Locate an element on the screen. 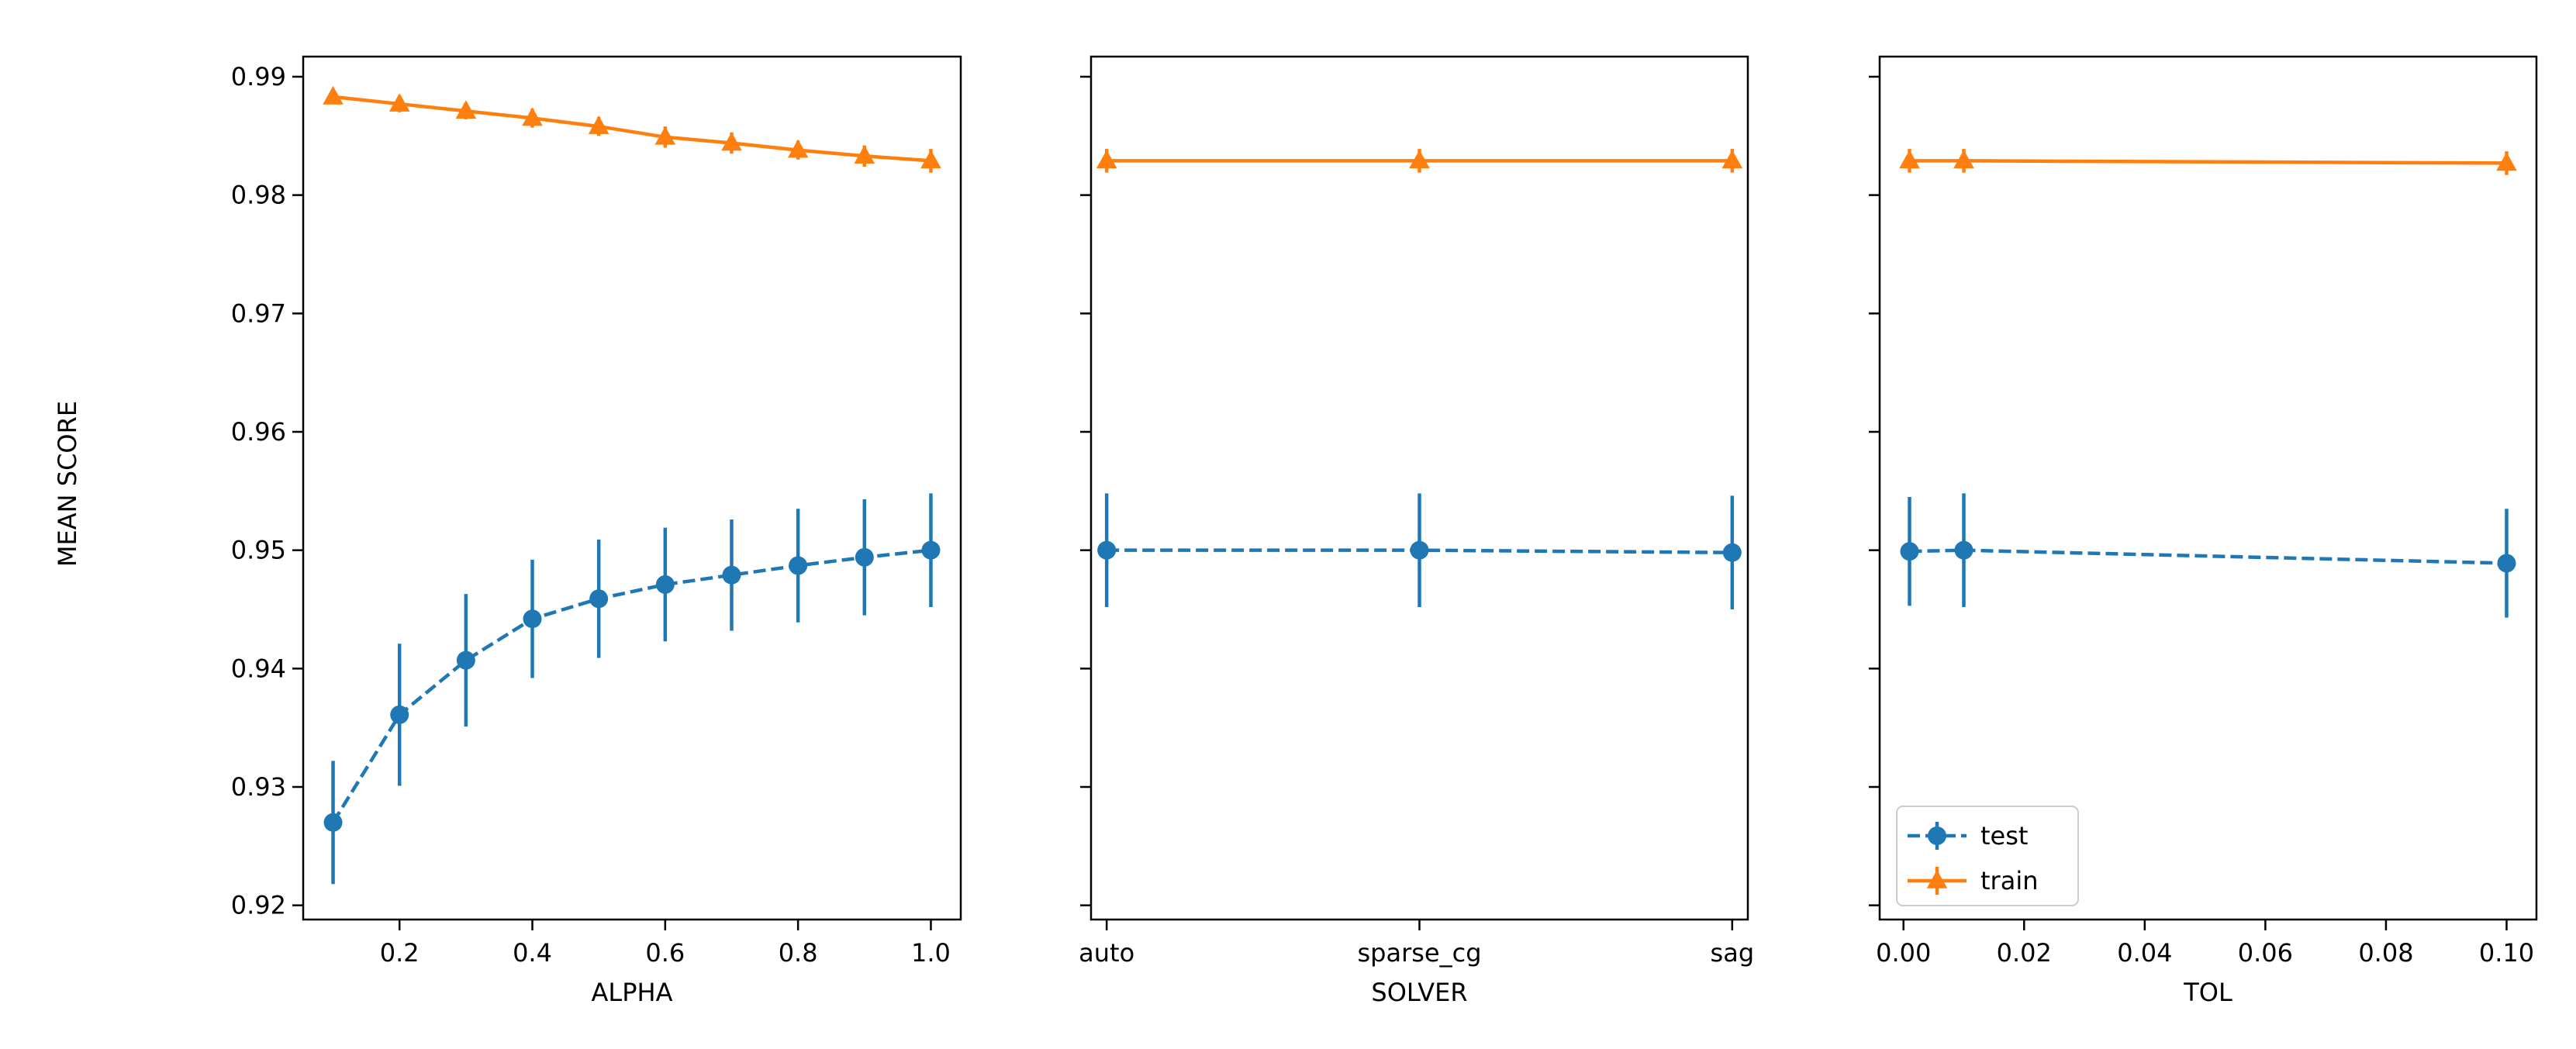  x-tick-label: auto is located at coordinates (1107, 953).